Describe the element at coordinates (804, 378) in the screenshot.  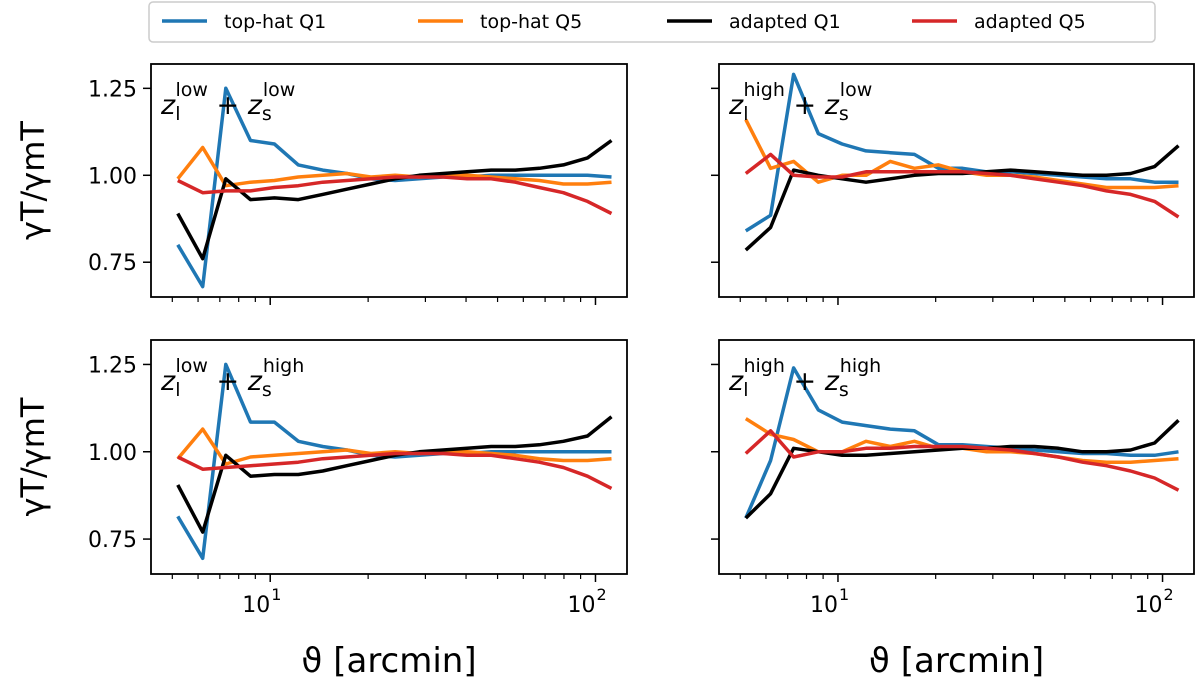
I see `panel-annotation: zlhigh + zshigh` at that location.